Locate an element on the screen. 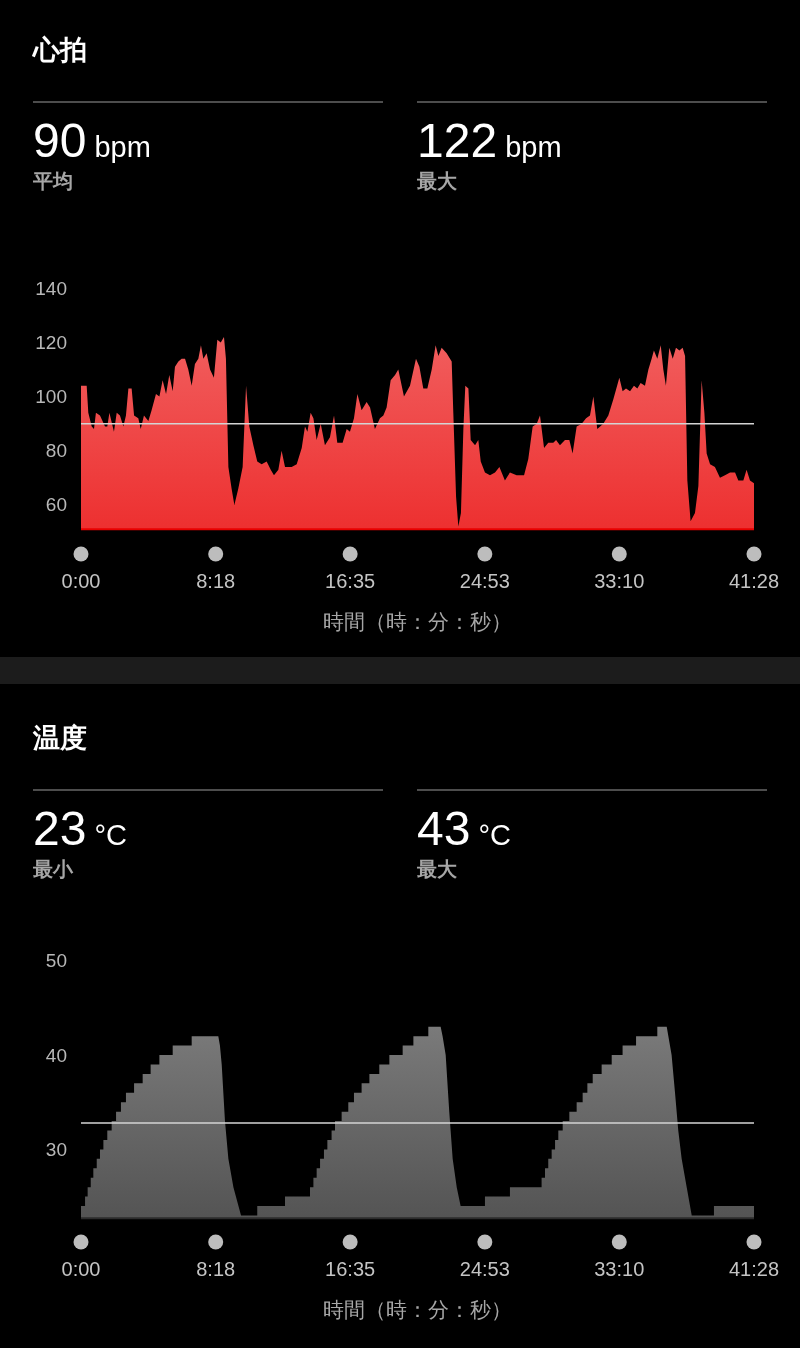 The height and width of the screenshot is (1348, 800). y-tick-label: 40 is located at coordinates (56, 1055).